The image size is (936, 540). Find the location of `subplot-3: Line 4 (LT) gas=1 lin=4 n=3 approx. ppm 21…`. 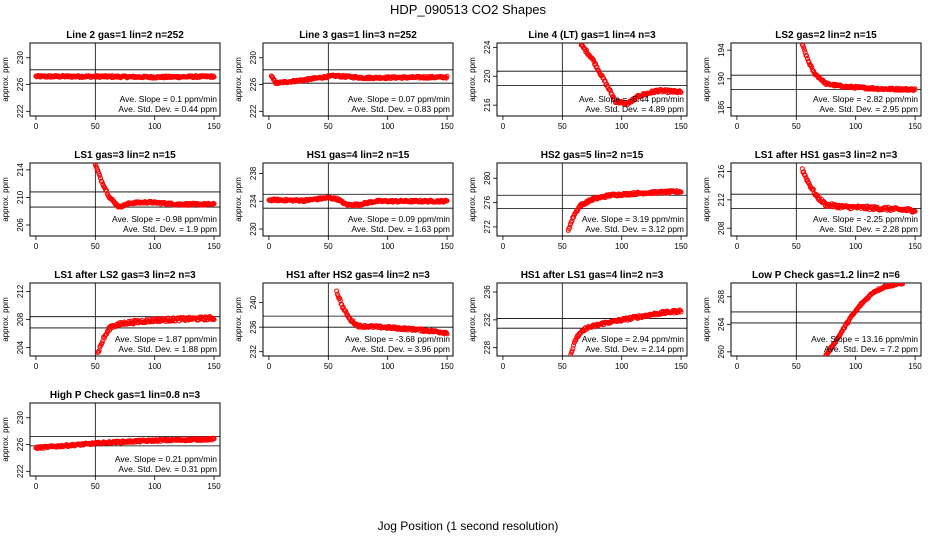

subplot-3: Line 4 (LT) gas=1 lin=4 n=3 approx. ppm 21… is located at coordinates (578, 80).